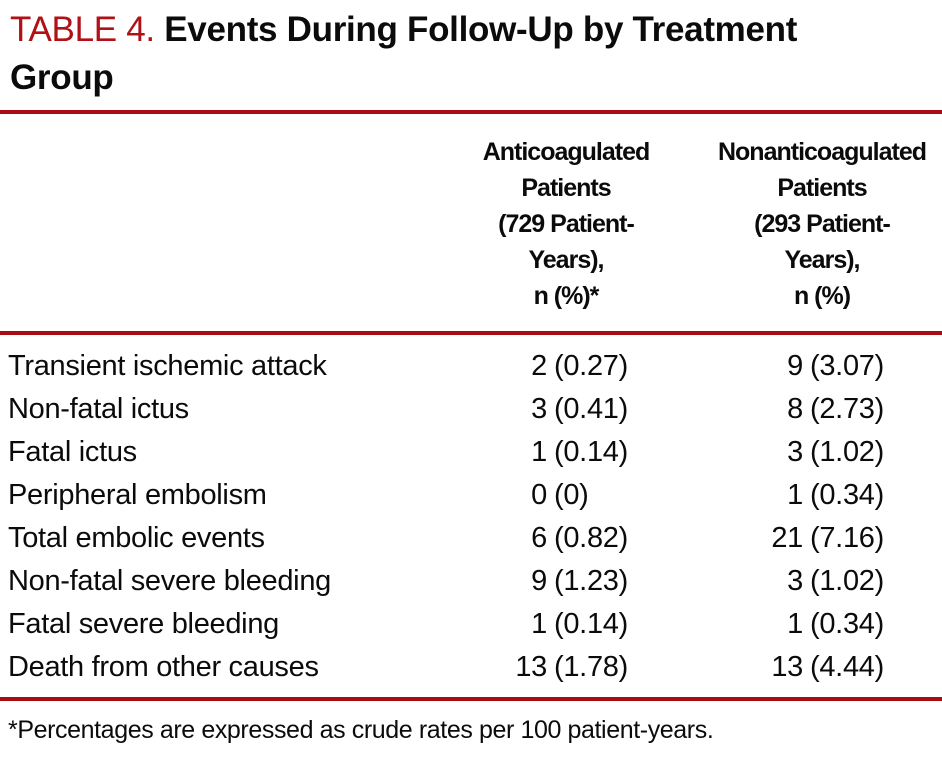 This screenshot has height=764, width=942. What do you see at coordinates (167, 366) in the screenshot?
I see `row-label: Transient ischemic attack` at bounding box center [167, 366].